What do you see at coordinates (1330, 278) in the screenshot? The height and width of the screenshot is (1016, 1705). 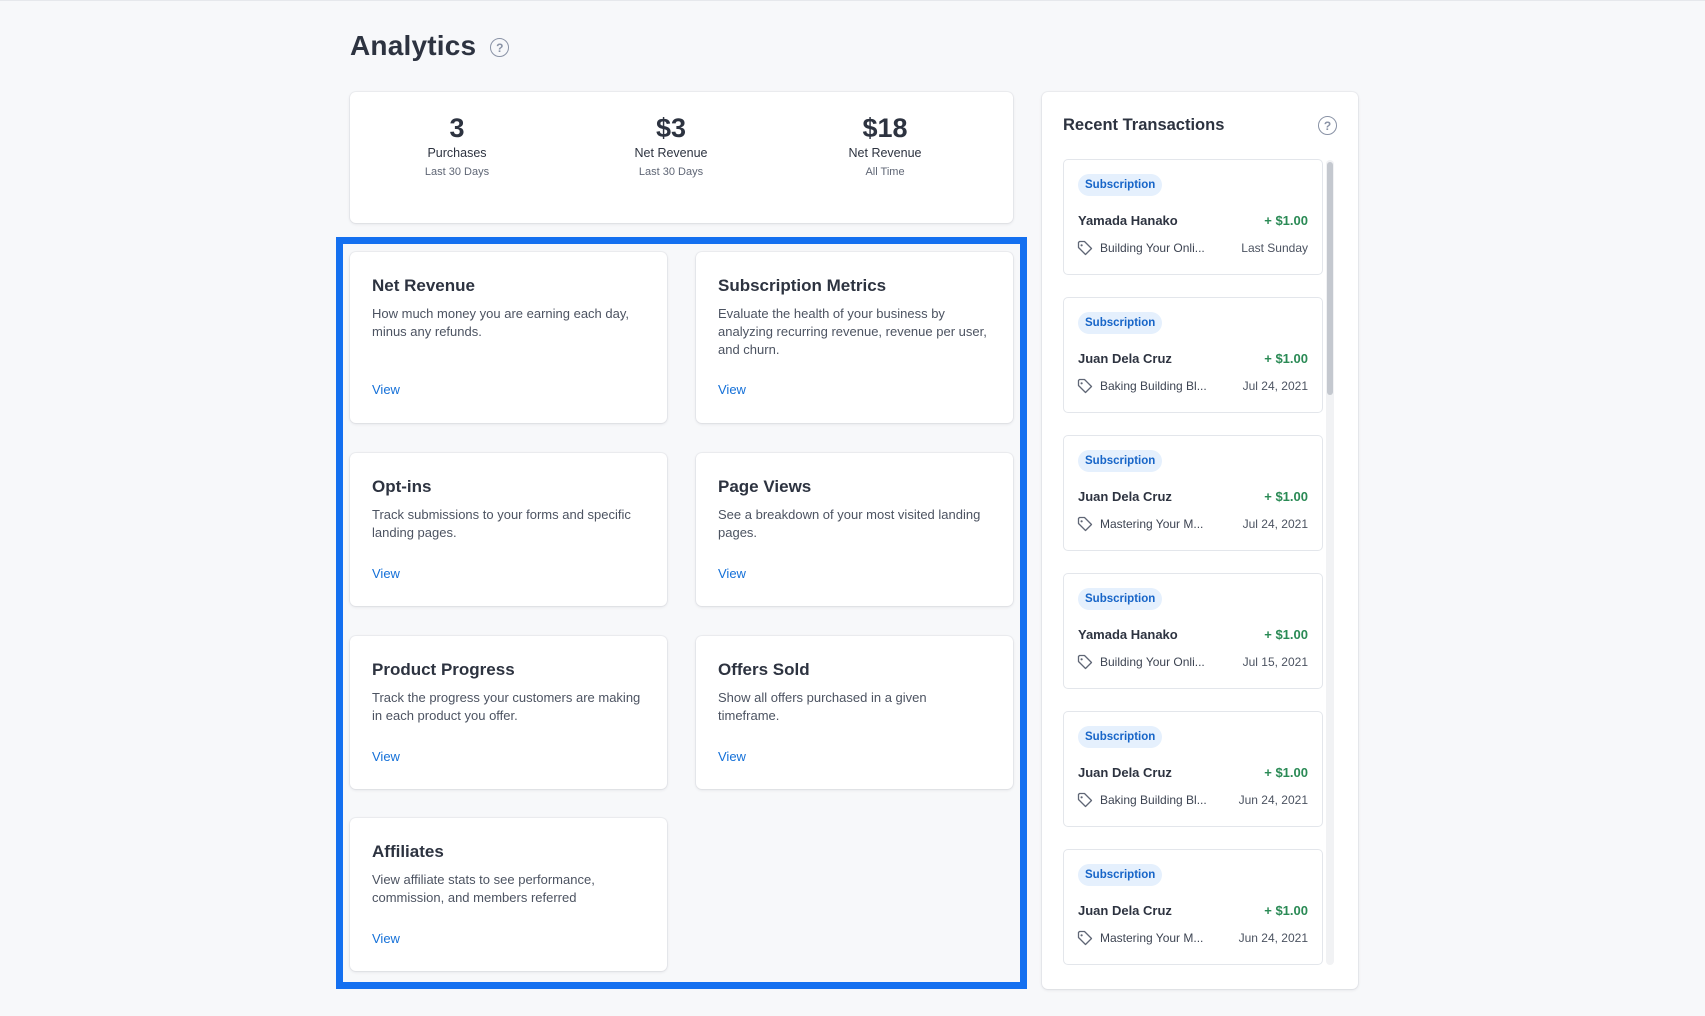 I see `scrollbar-thumb` at bounding box center [1330, 278].